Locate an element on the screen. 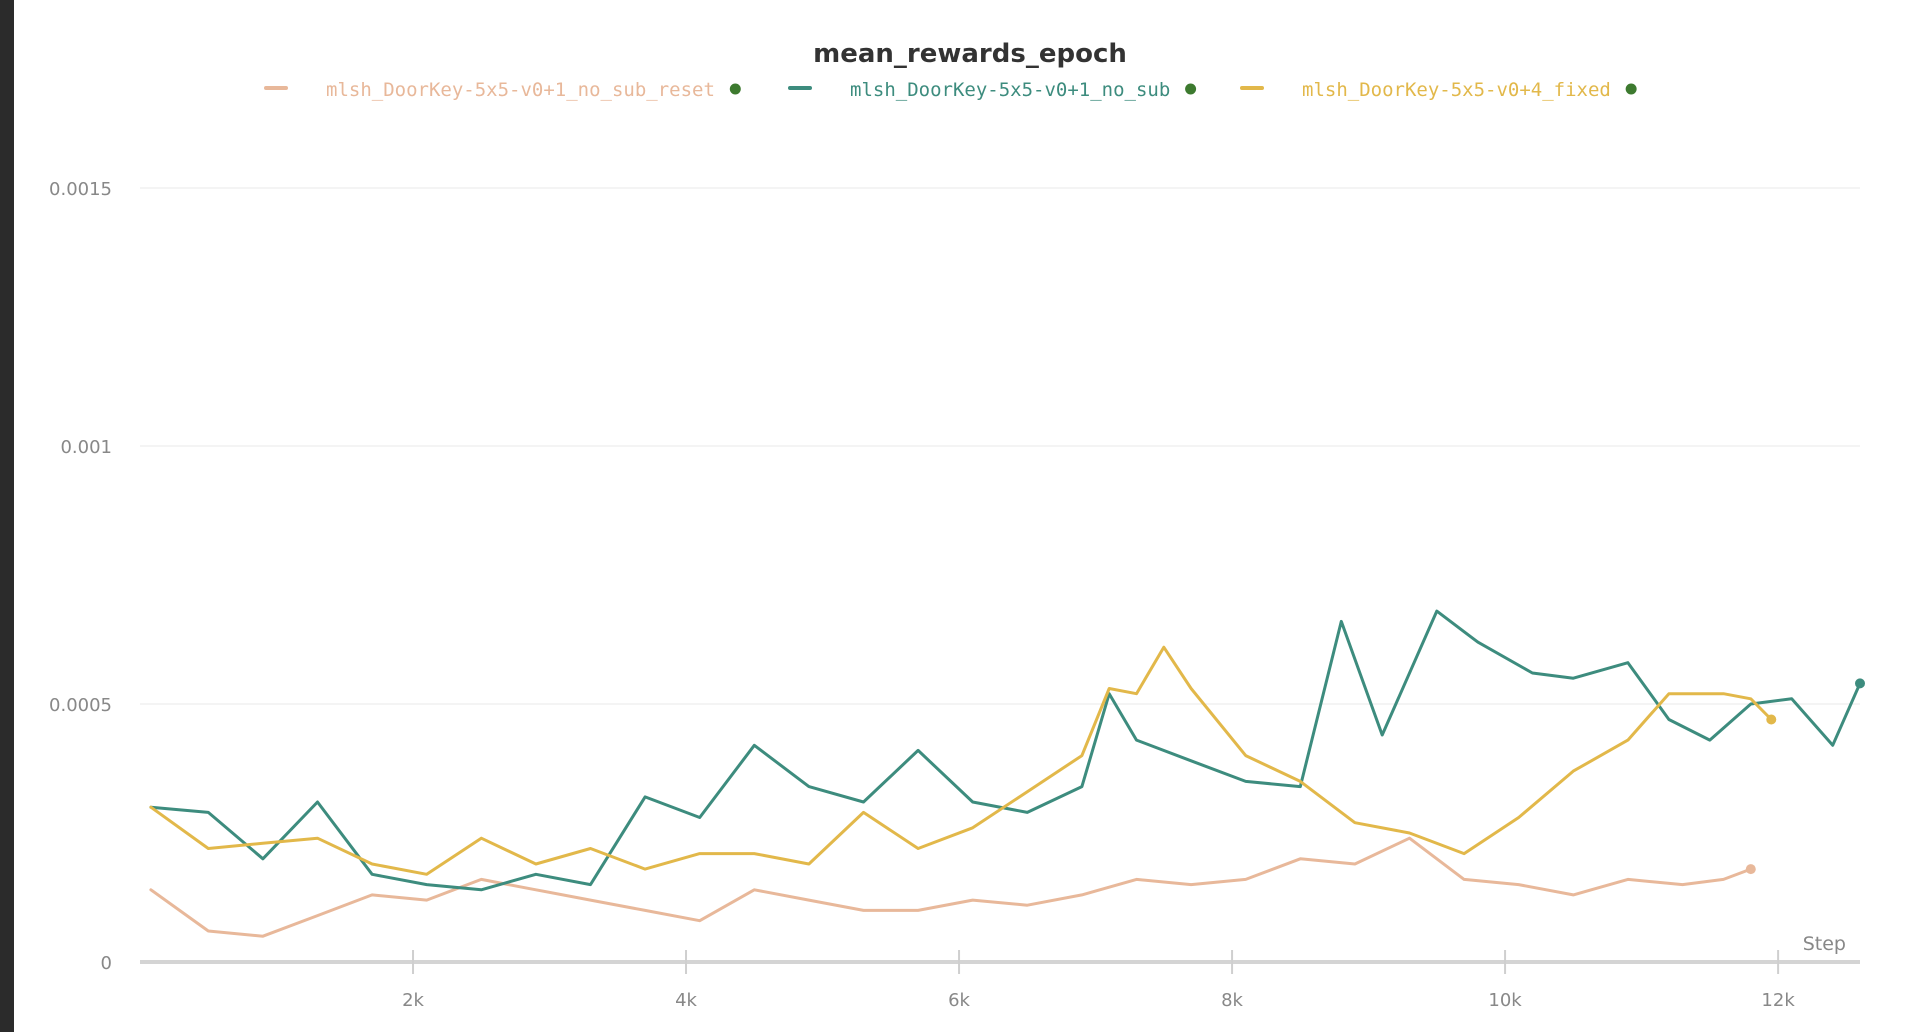 This screenshot has width=1916, height=1032. legend-label: mlsh_DoorKey-5x5-v0+1_no_sub_reset is located at coordinates (520, 90).